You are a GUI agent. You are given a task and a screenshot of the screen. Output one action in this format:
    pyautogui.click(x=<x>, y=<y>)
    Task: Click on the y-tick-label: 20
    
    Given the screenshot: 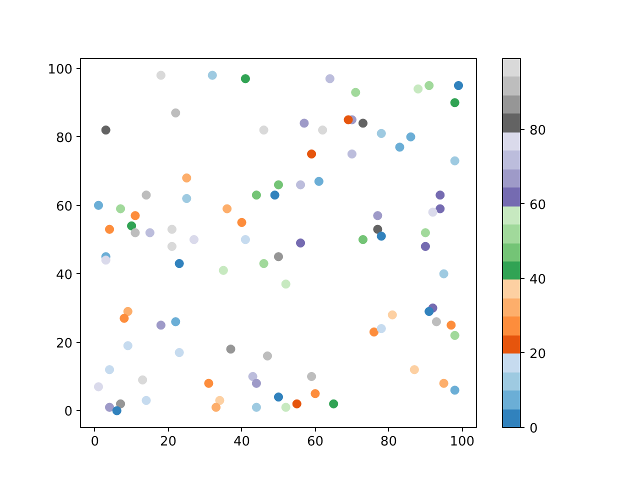 What is the action you would take?
    pyautogui.click(x=64, y=344)
    